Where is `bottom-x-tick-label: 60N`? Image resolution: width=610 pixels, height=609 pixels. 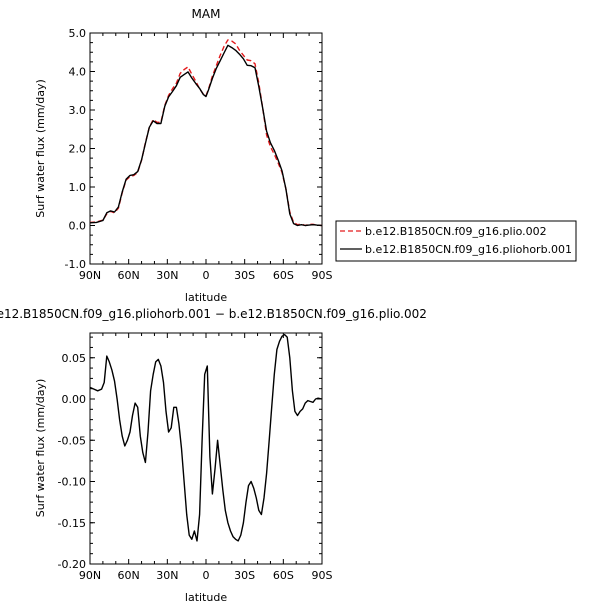
bottom-x-tick-label: 60N is located at coordinates (129, 575).